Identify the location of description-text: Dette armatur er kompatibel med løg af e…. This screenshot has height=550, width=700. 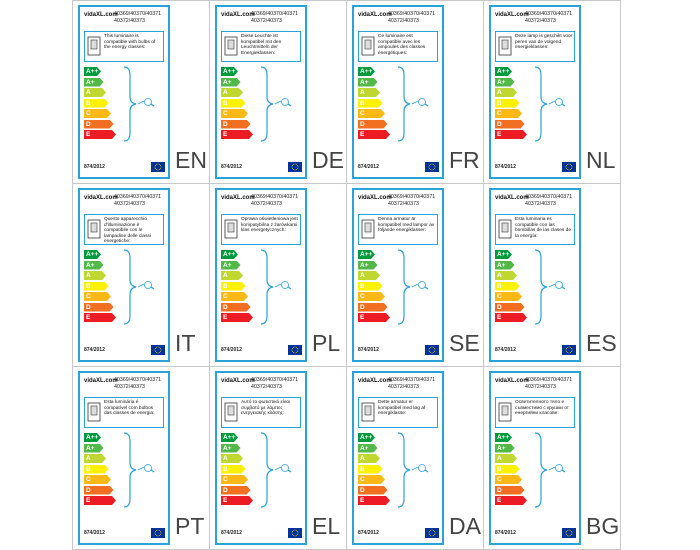
(402, 408).